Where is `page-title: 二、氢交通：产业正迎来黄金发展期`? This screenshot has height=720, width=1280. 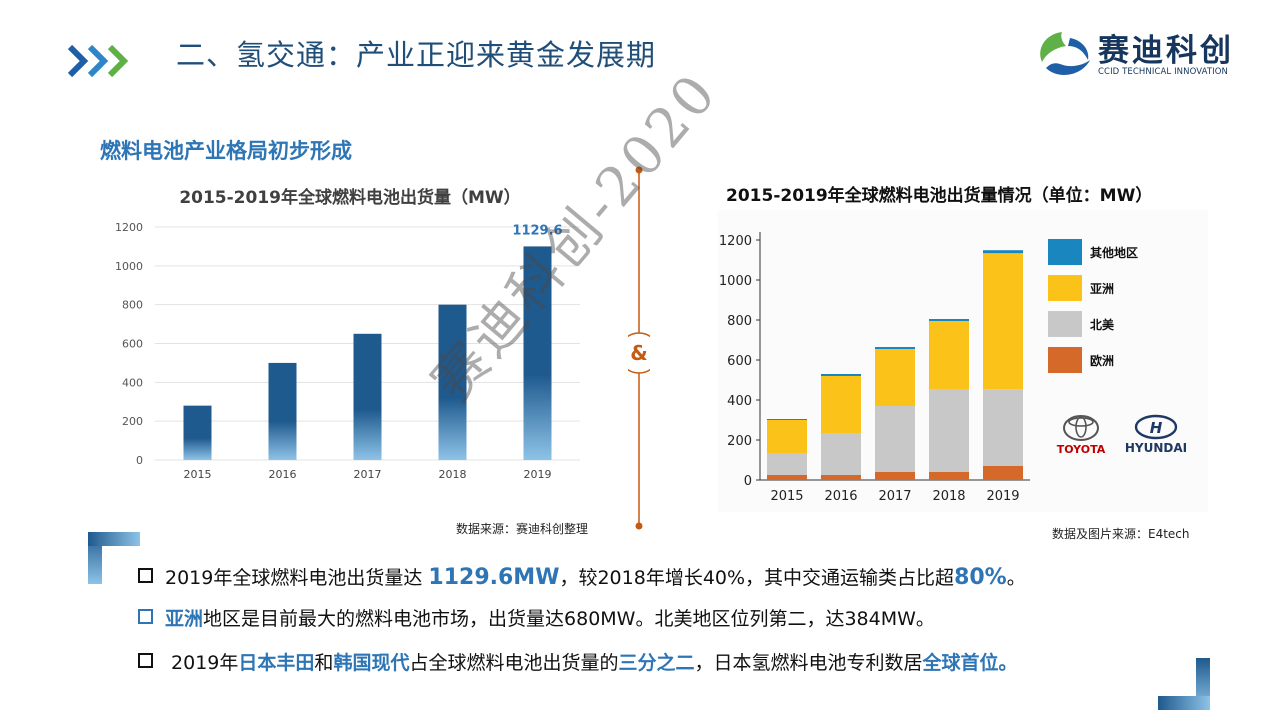
page-title: 二、氢交通：产业正迎来黄金发展期 is located at coordinates (416, 55).